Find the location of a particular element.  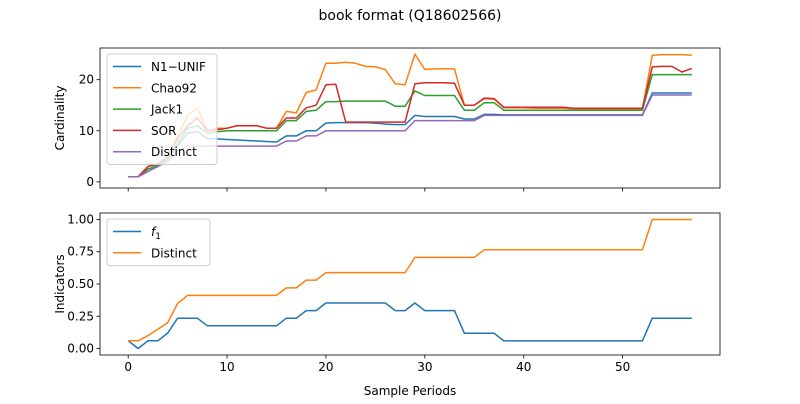

y-tick-label-1-4: 1.00 is located at coordinates (80, 219).